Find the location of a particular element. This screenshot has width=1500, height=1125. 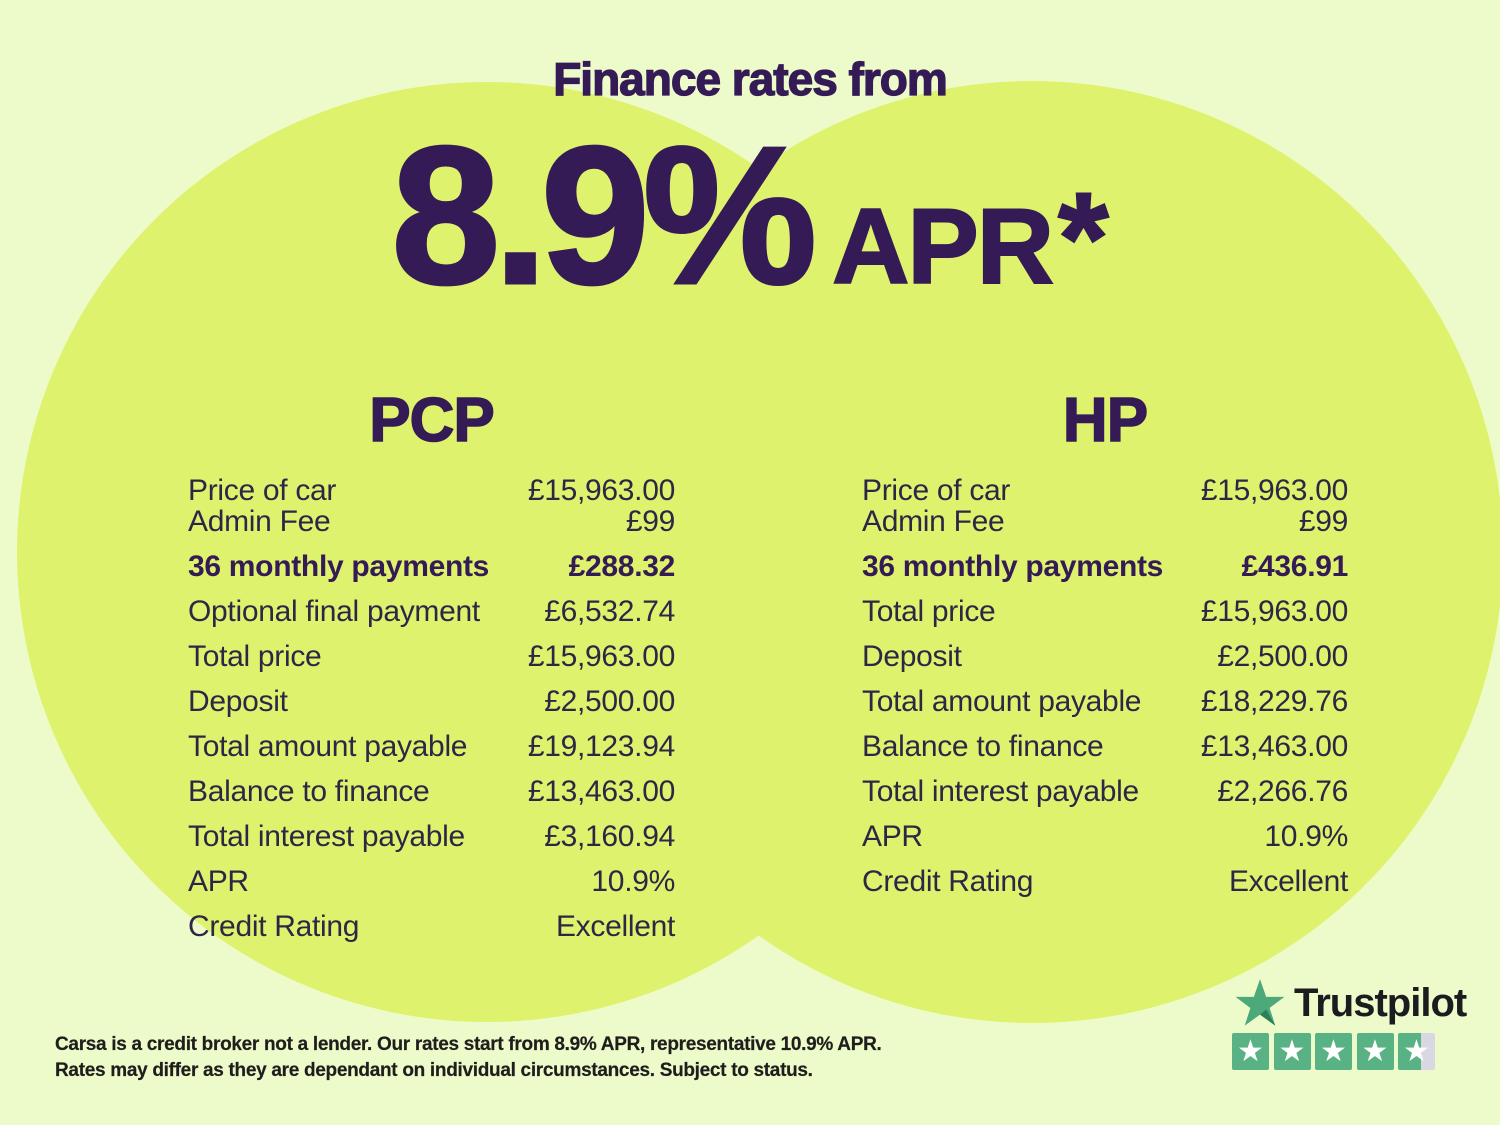

table-row: Total interest payable £3,160.94 is located at coordinates (431, 837).